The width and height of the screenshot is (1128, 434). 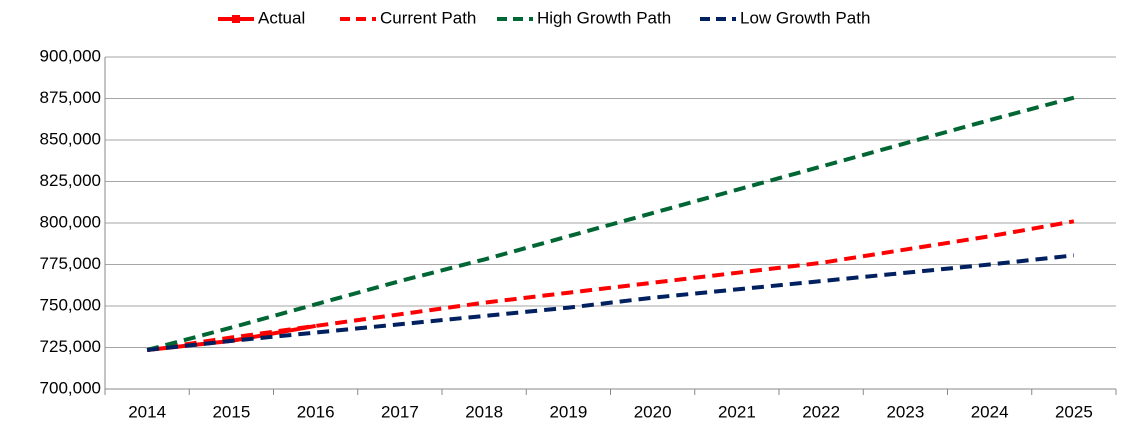 I want to click on y-tick-label: 700,000, so click(x=70, y=387).